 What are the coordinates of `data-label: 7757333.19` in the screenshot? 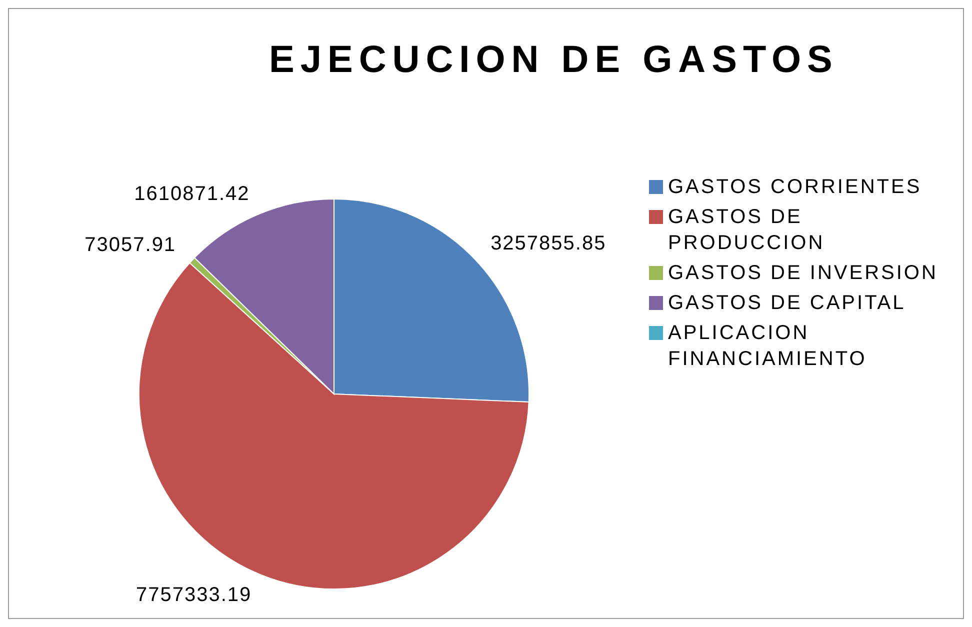 It's located at (194, 595).